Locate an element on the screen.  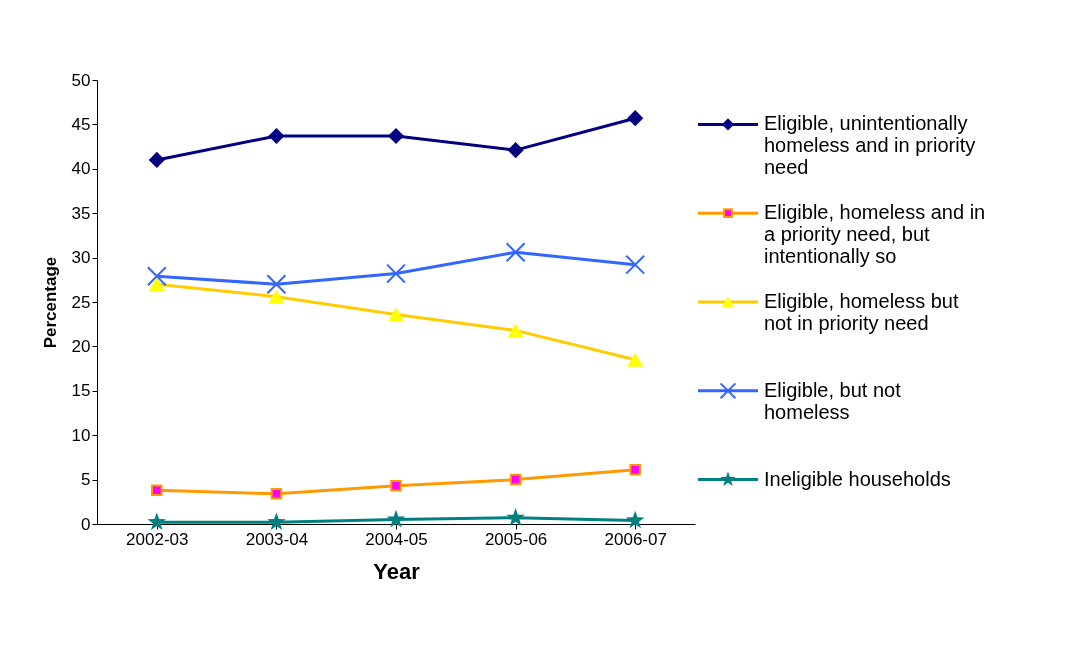
y-tick-label: 30 is located at coordinates (81, 258).